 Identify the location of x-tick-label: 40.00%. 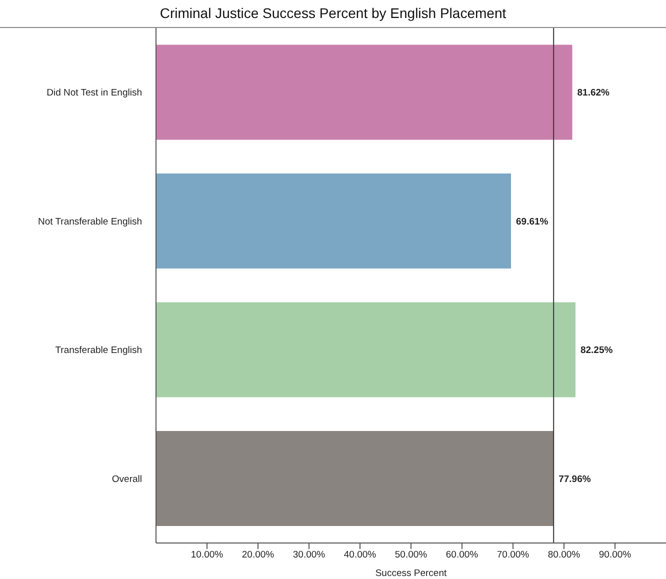
(360, 555).